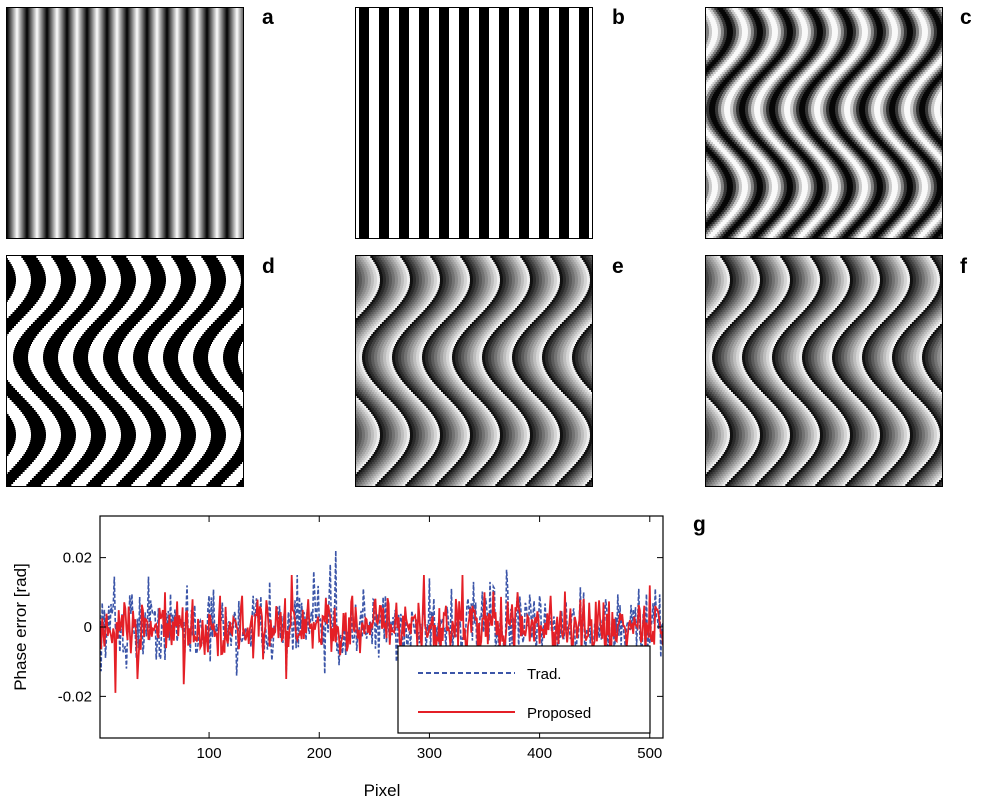  What do you see at coordinates (382, 790) in the screenshot?
I see `x-axis-label: Pixel` at bounding box center [382, 790].